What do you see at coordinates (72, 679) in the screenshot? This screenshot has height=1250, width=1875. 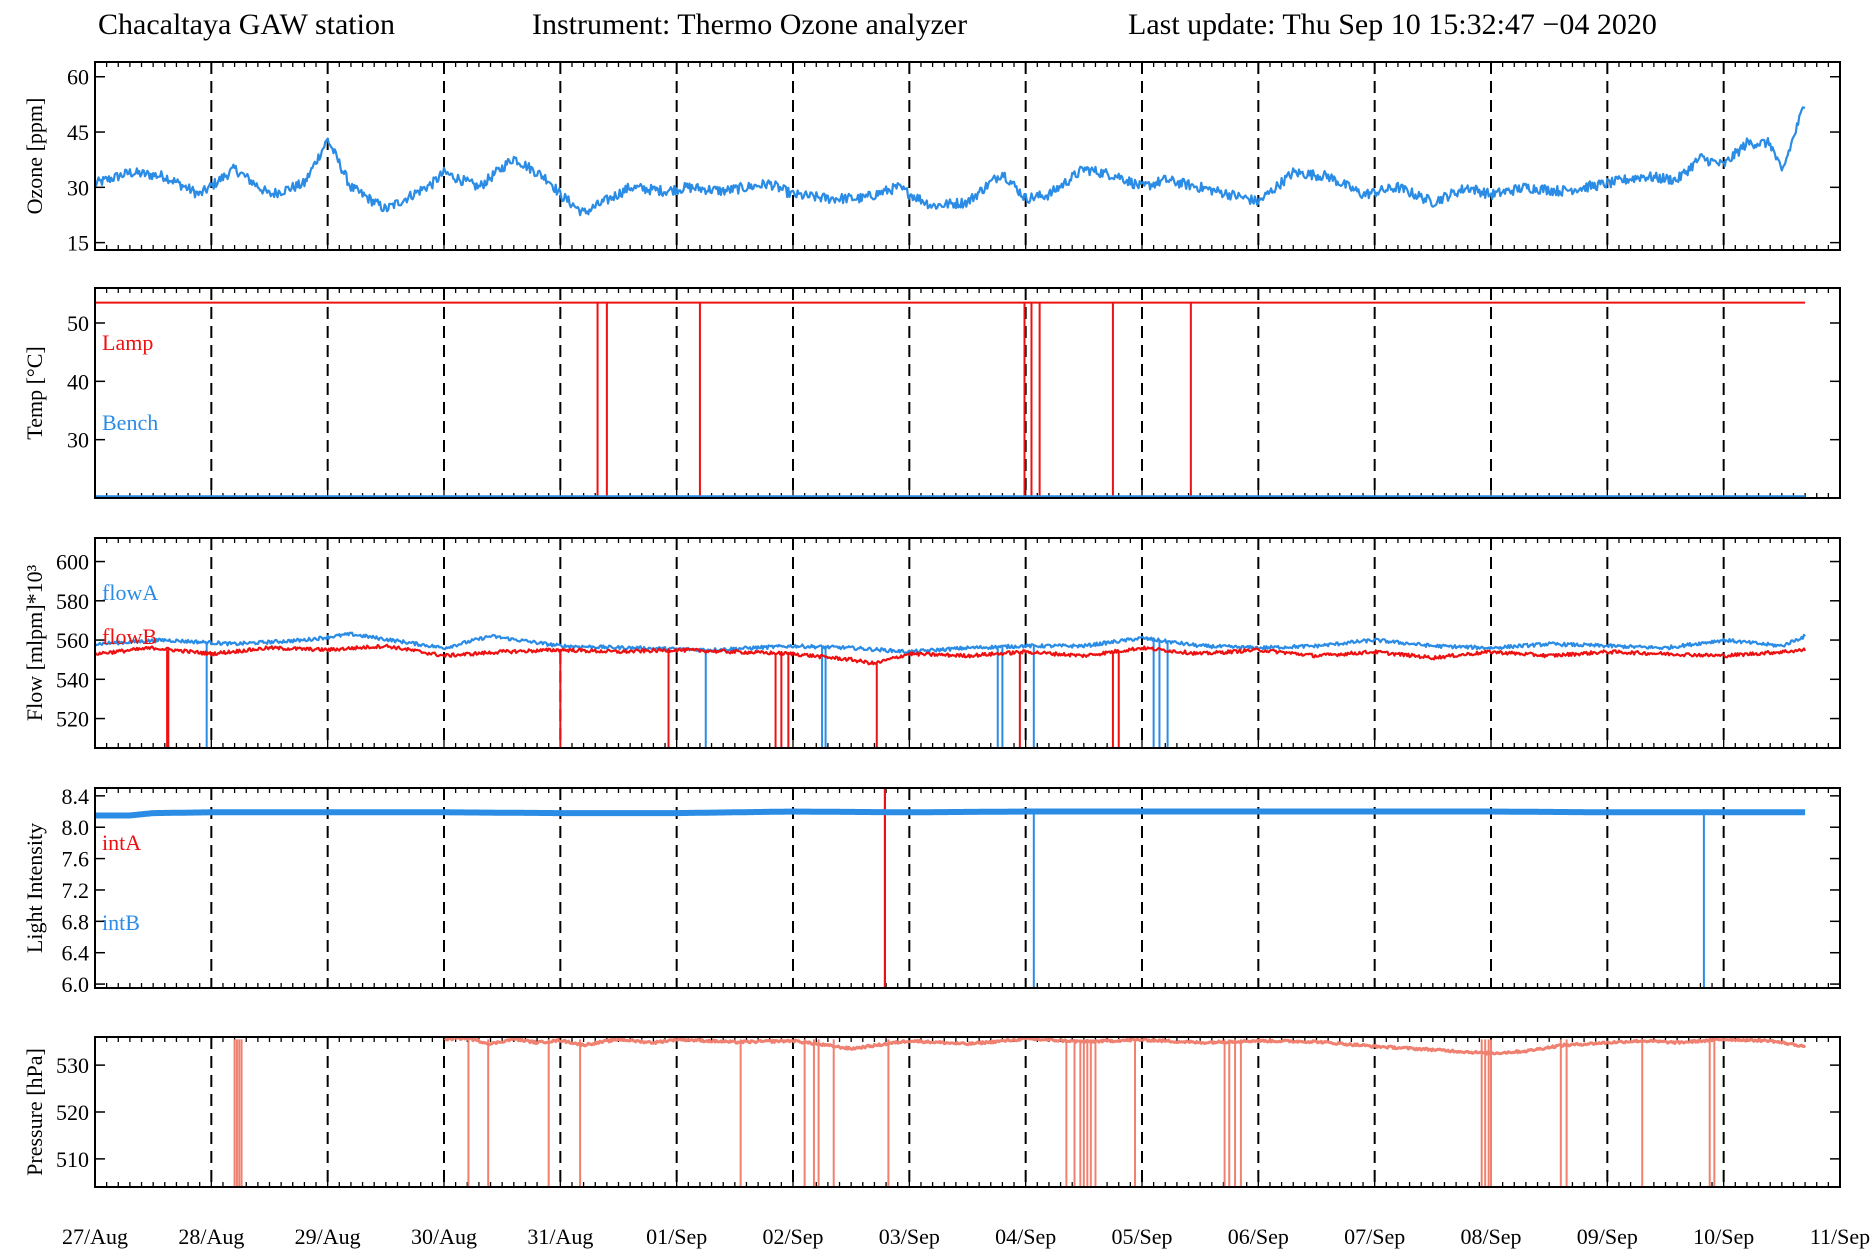 I see `y-tick-label: 540` at bounding box center [72, 679].